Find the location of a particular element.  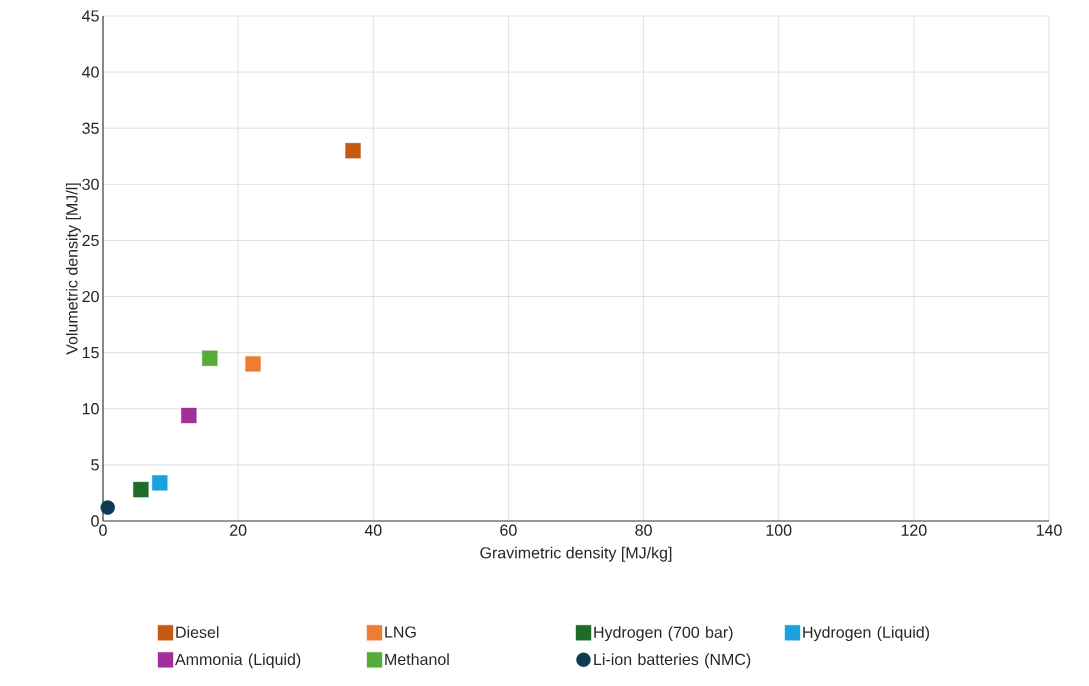

legend-label: Li-ion batteries (NMC) is located at coordinates (672, 661).